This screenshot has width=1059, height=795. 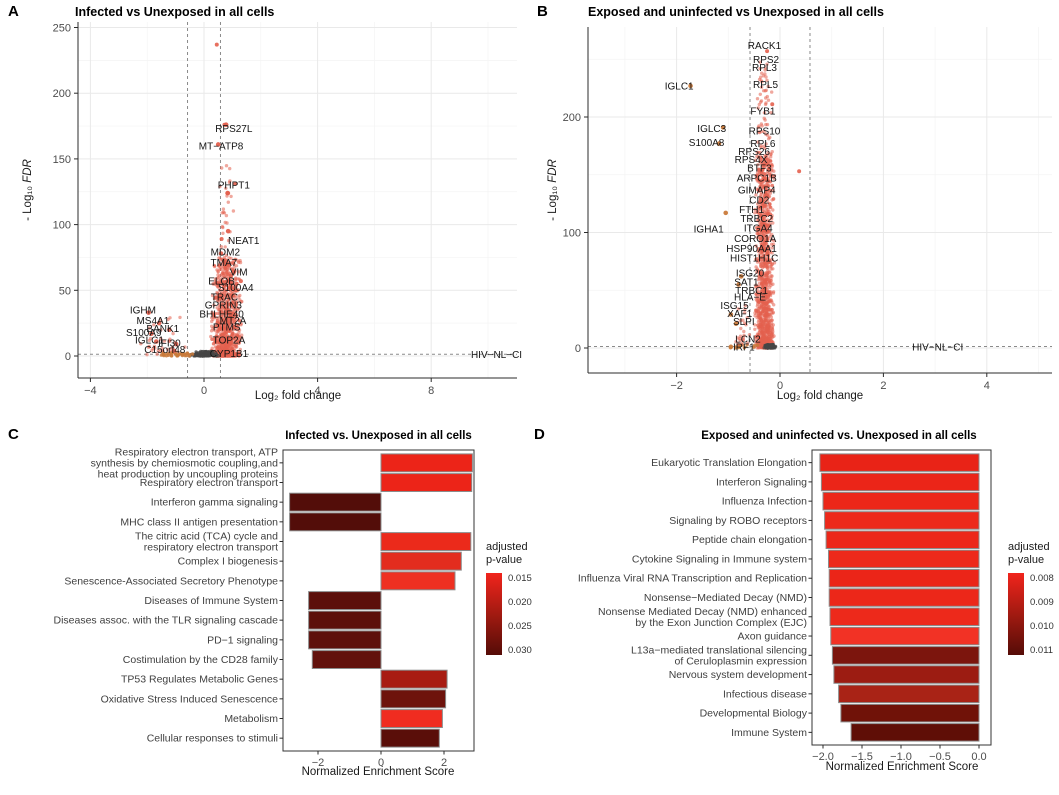 What do you see at coordinates (62, 160) in the screenshot?
I see `y-tick-label: 150` at bounding box center [62, 160].